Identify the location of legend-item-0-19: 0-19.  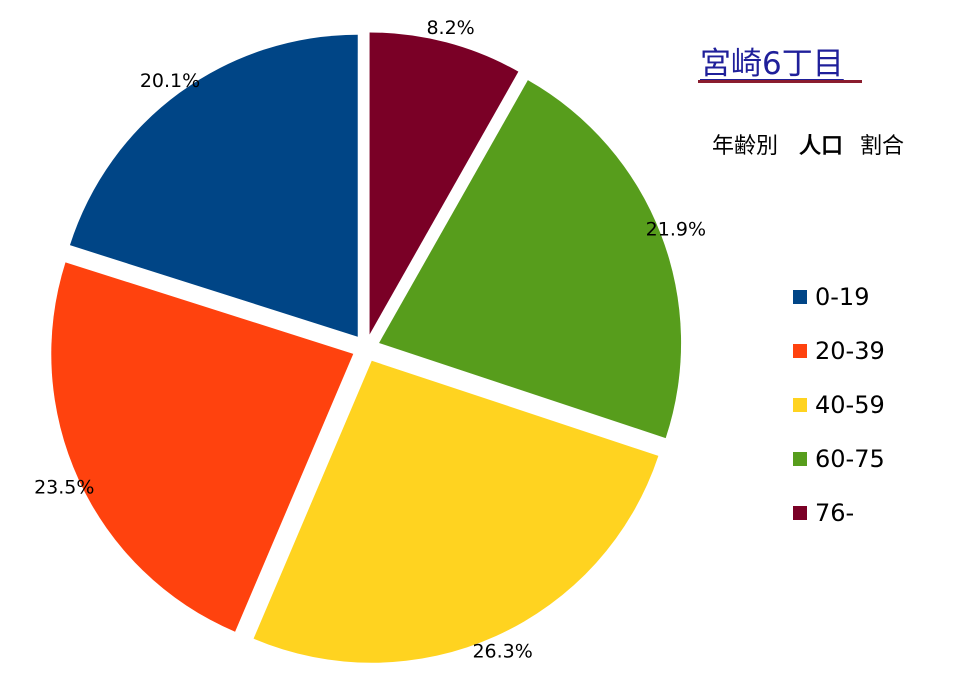
(878, 297).